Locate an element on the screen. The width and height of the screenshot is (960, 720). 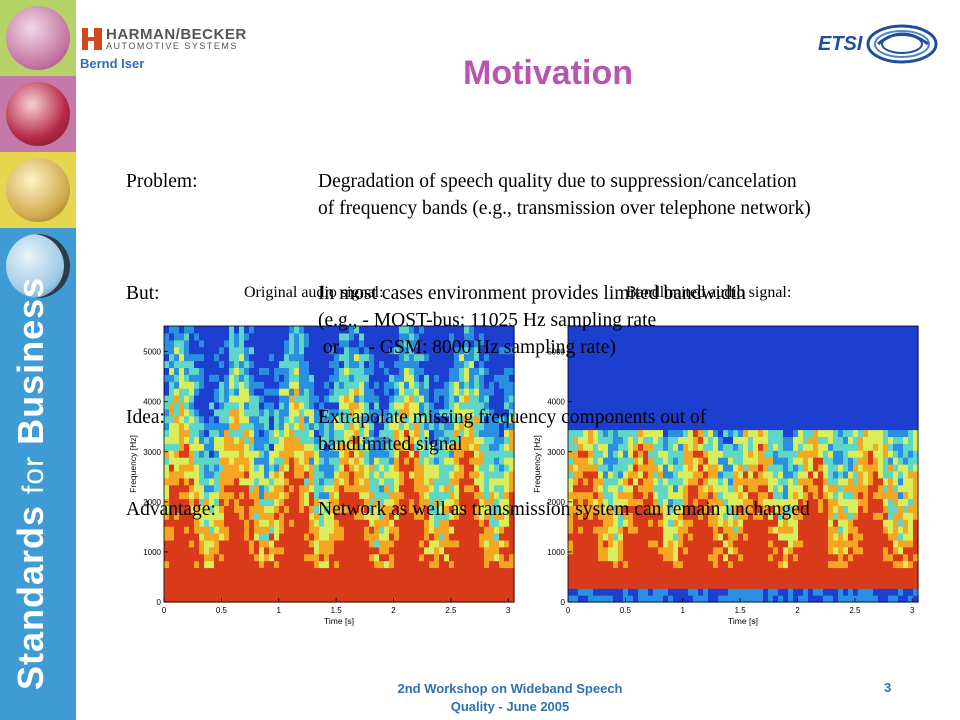
sidebar-brand-text: Standards for Business is located at coordinates (30, 483).